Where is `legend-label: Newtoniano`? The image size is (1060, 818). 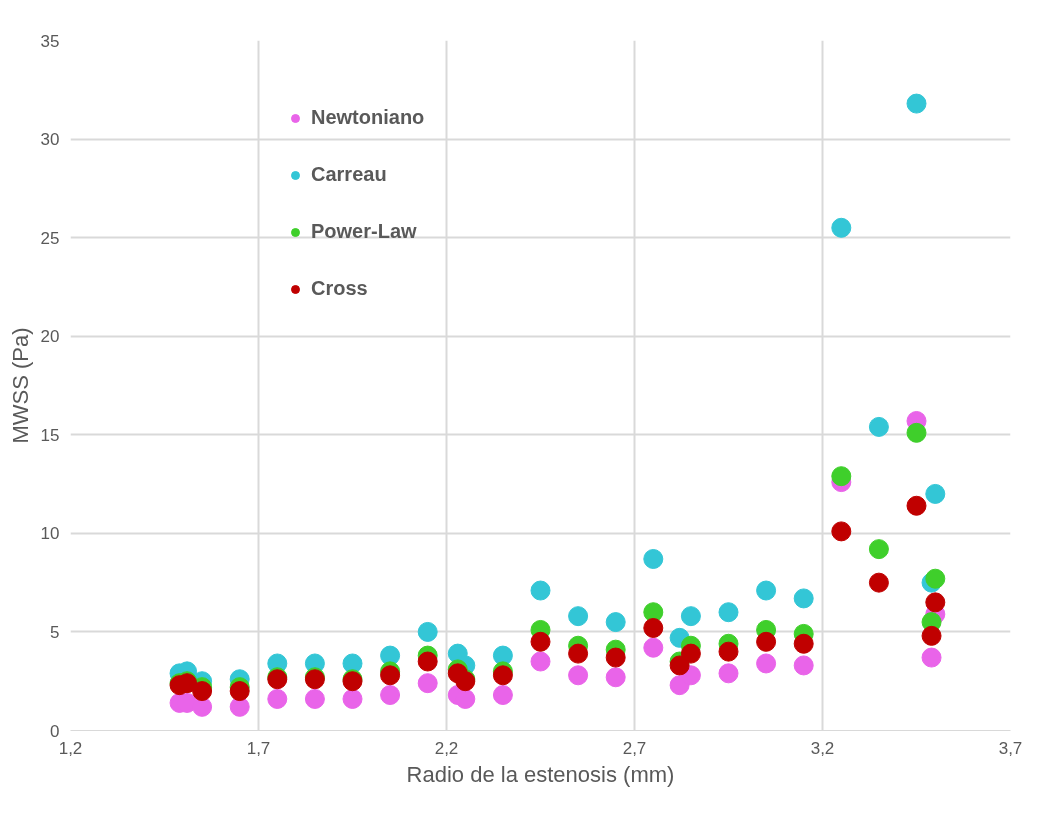
legend-label: Newtoniano is located at coordinates (368, 117).